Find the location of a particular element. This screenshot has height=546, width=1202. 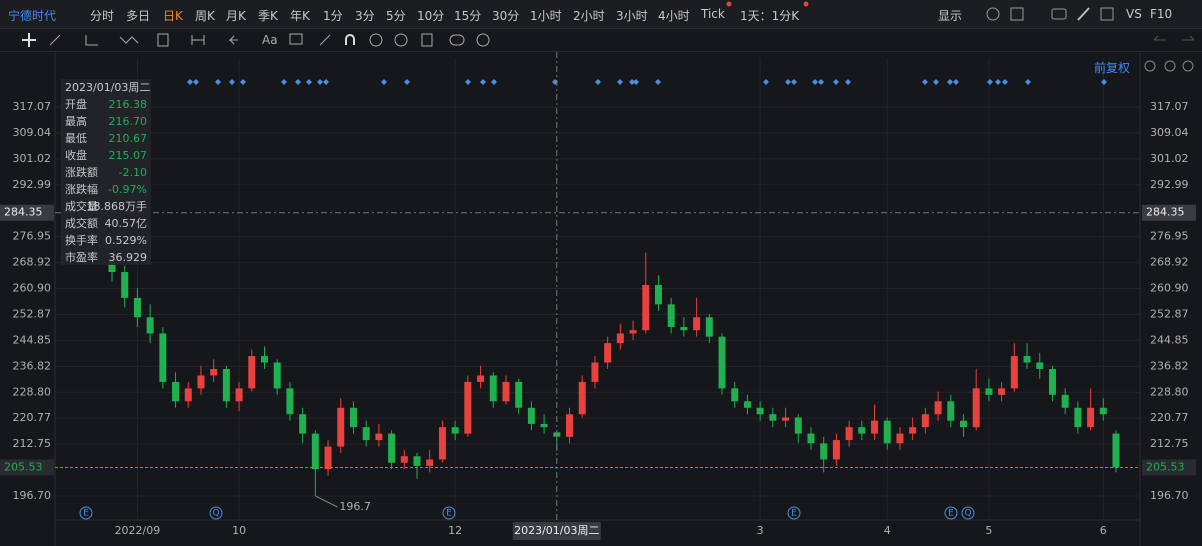

magnet-tool is located at coordinates (350, 39).